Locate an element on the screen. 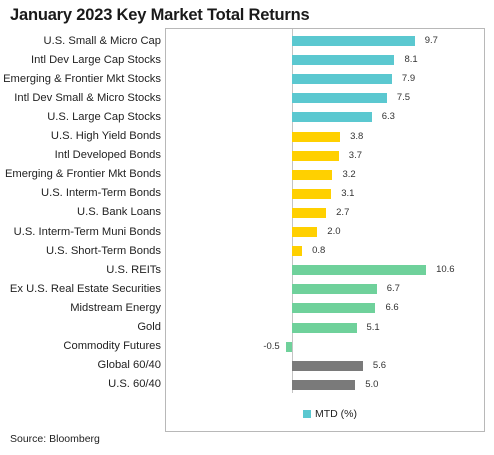 The width and height of the screenshot is (494, 455). value-label: 5.6 is located at coordinates (379, 365).